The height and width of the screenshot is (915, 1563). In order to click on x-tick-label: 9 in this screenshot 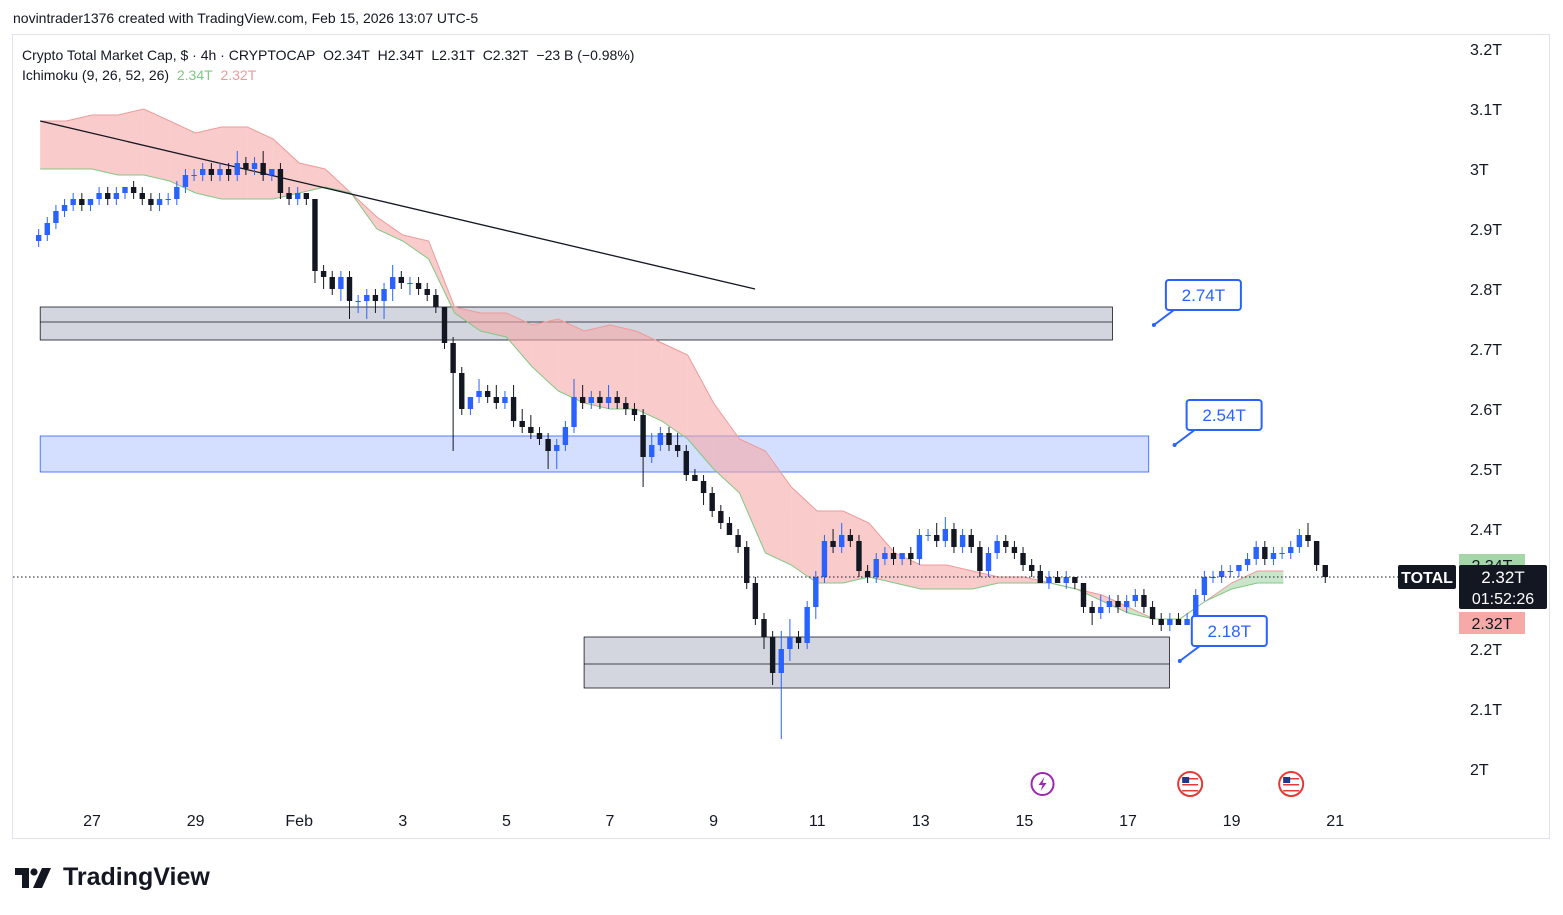, I will do `click(713, 821)`.